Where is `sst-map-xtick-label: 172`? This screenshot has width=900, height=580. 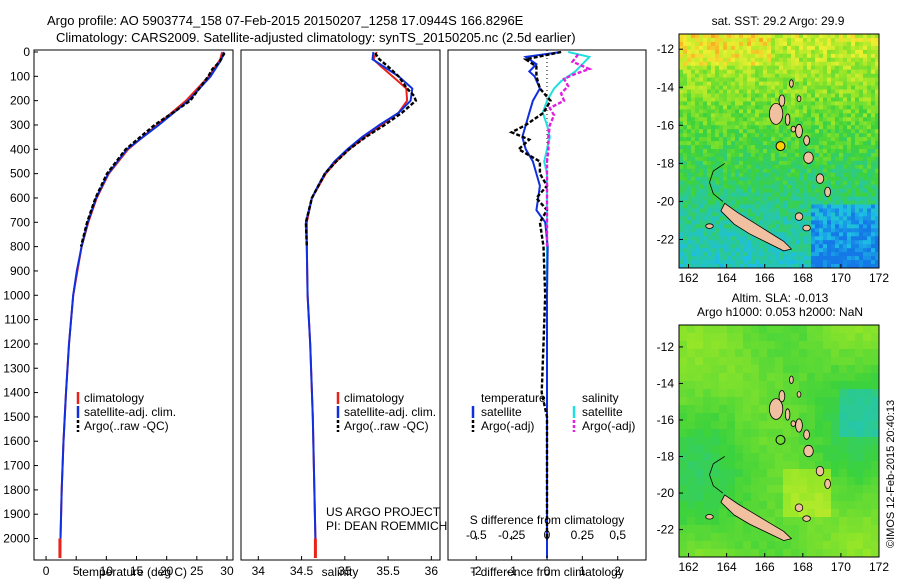
sst-map-xtick-label: 172 is located at coordinates (879, 278).